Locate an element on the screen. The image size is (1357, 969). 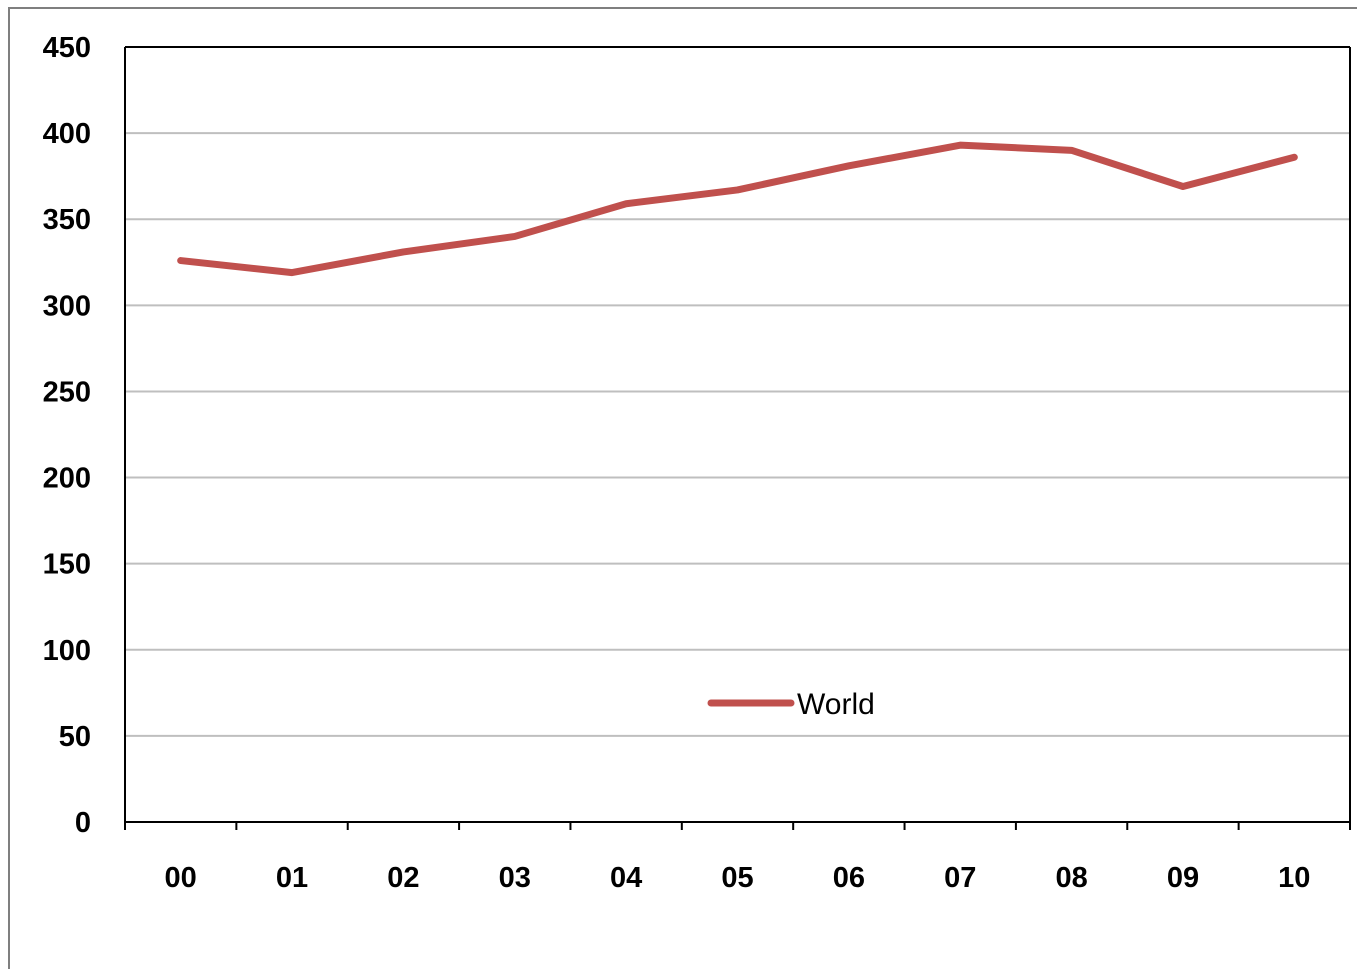
x-tick-label-03: 03 is located at coordinates (515, 878).